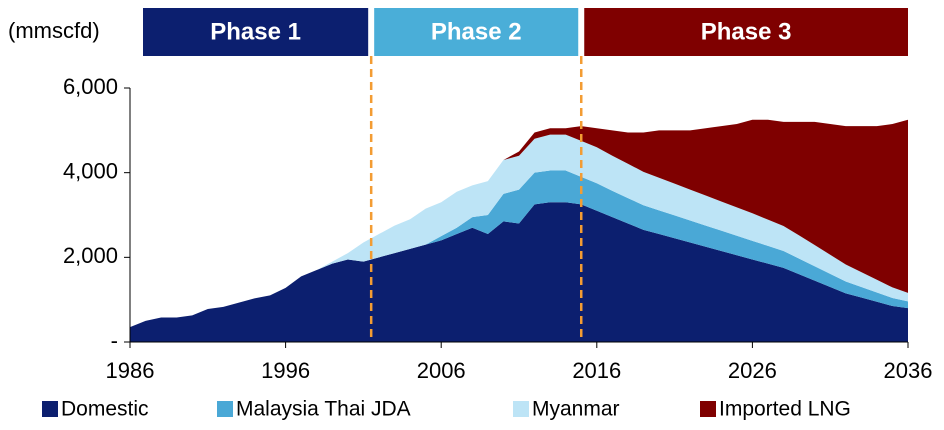 This screenshot has height=430, width=944. I want to click on y-tick-label: -, so click(114, 340).